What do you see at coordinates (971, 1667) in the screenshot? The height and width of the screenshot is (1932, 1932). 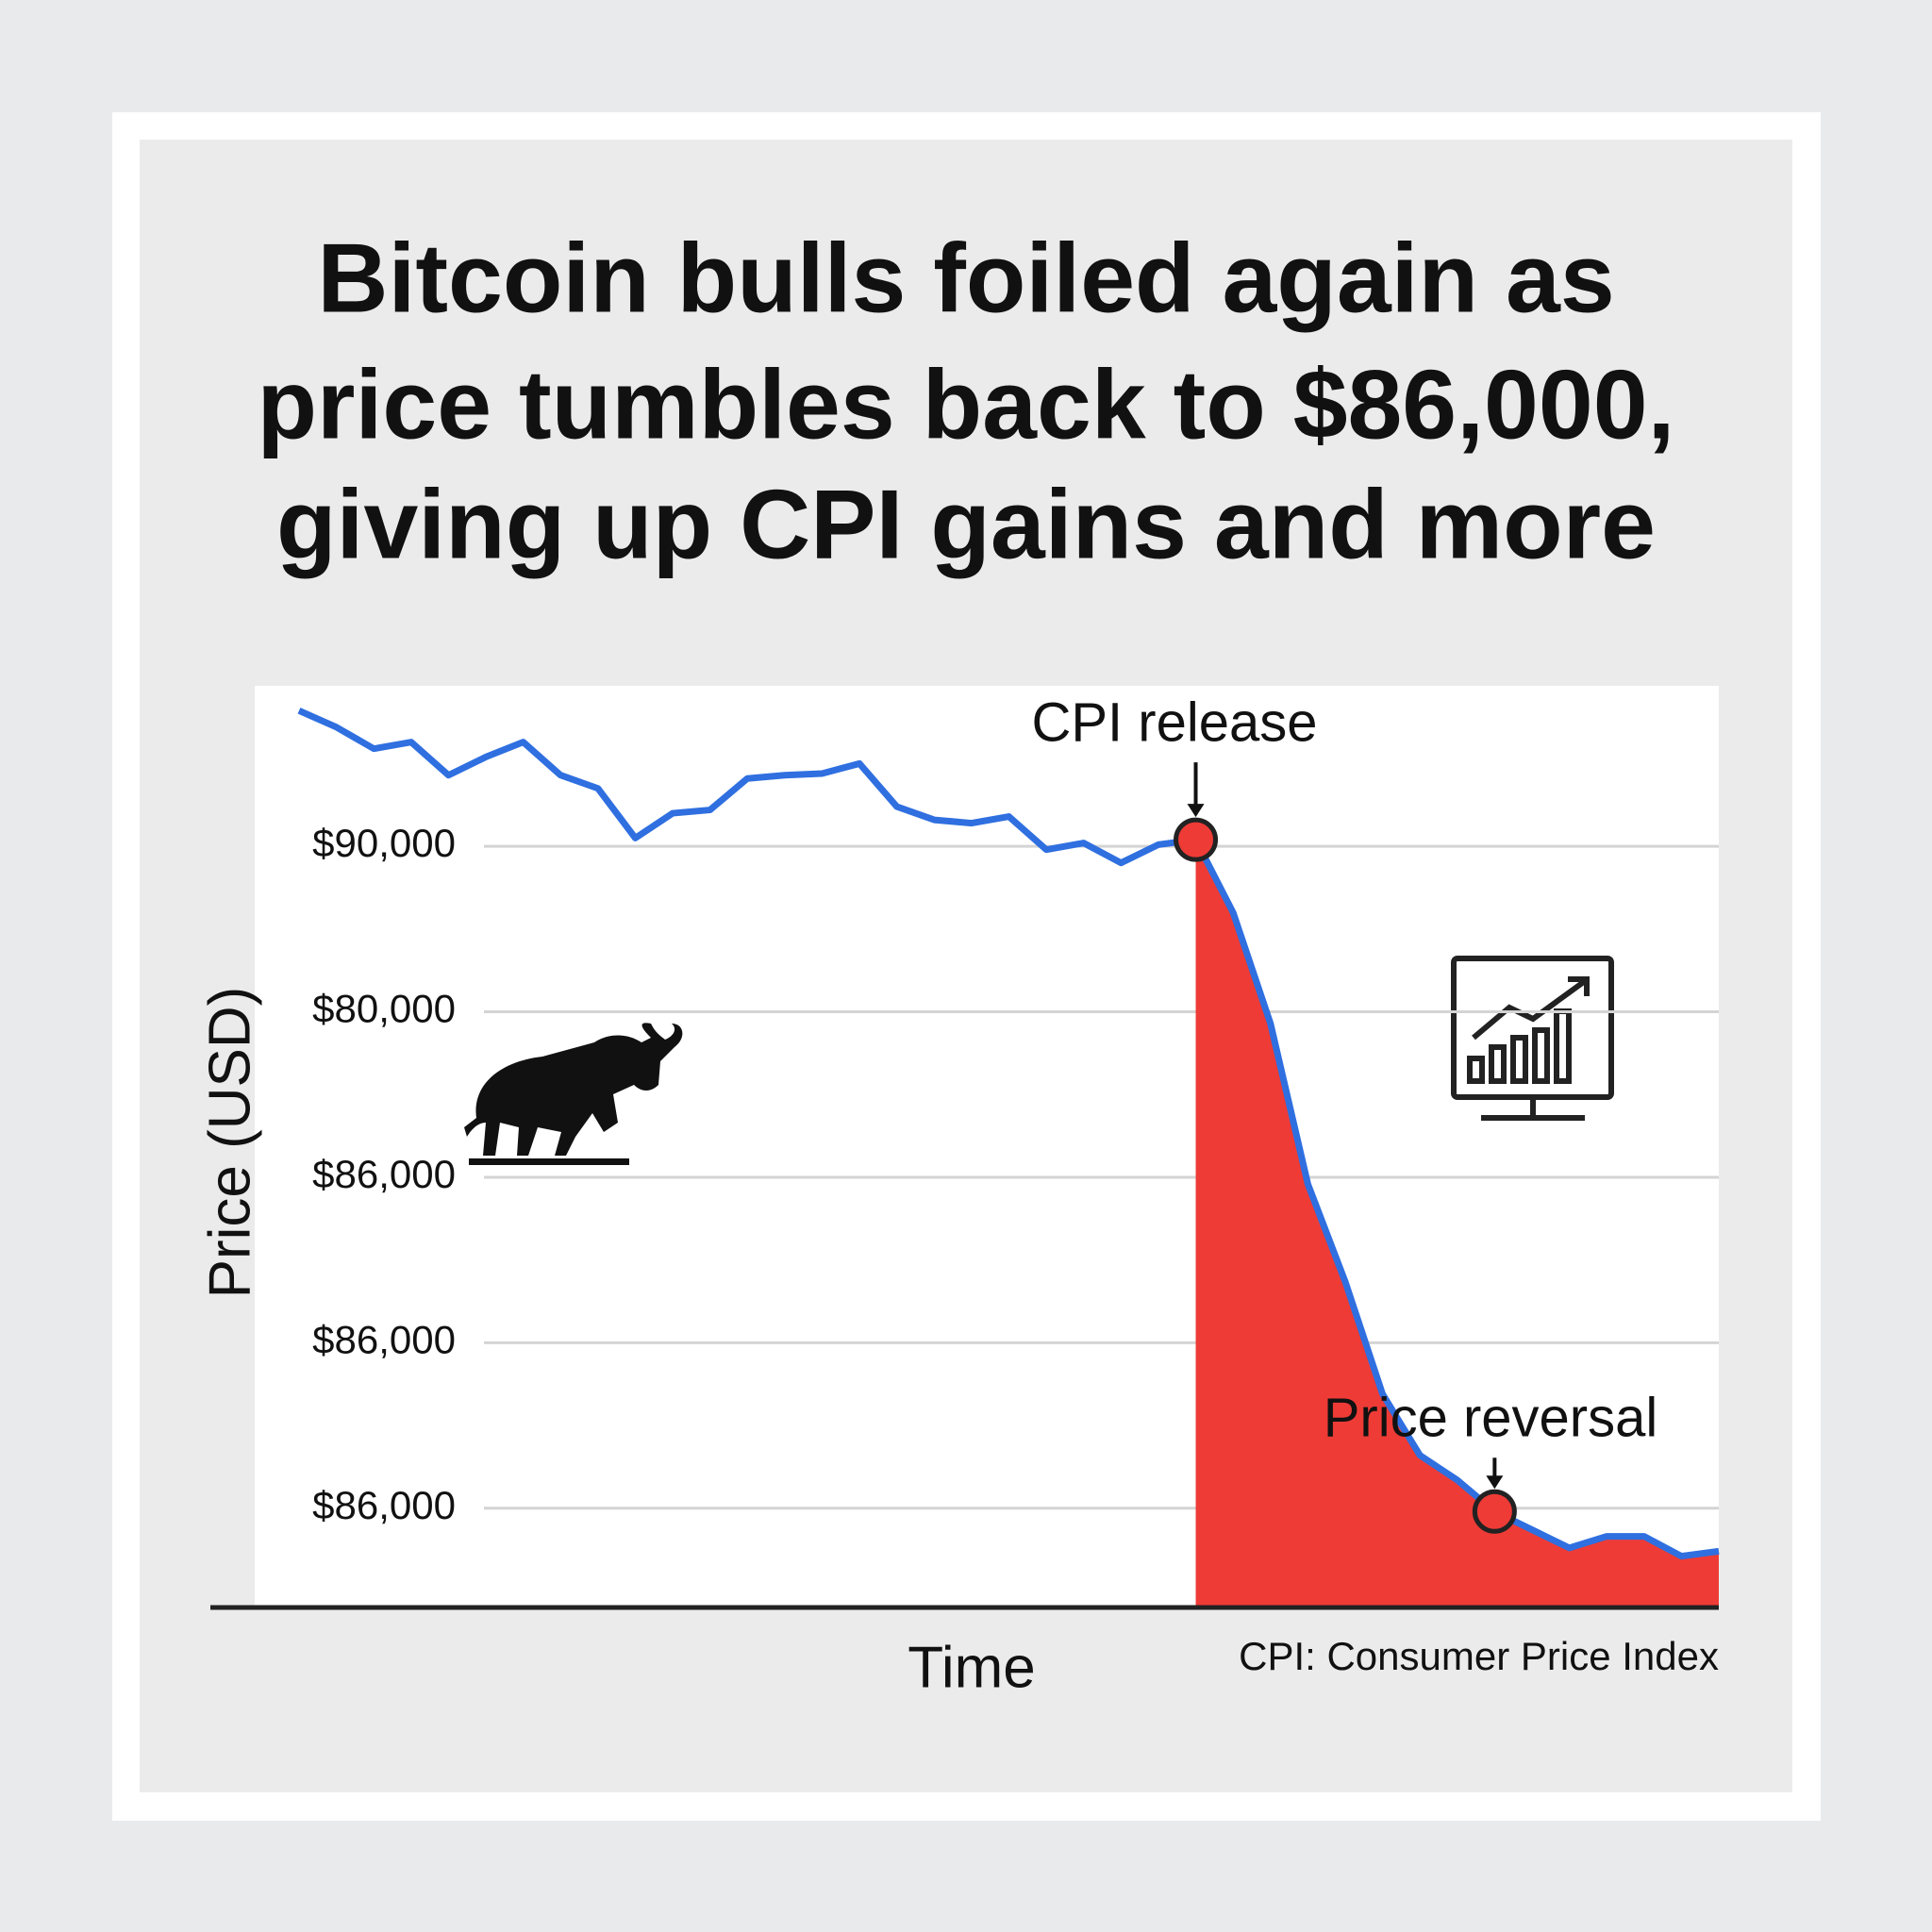 I see `x-axis-label: Time` at bounding box center [971, 1667].